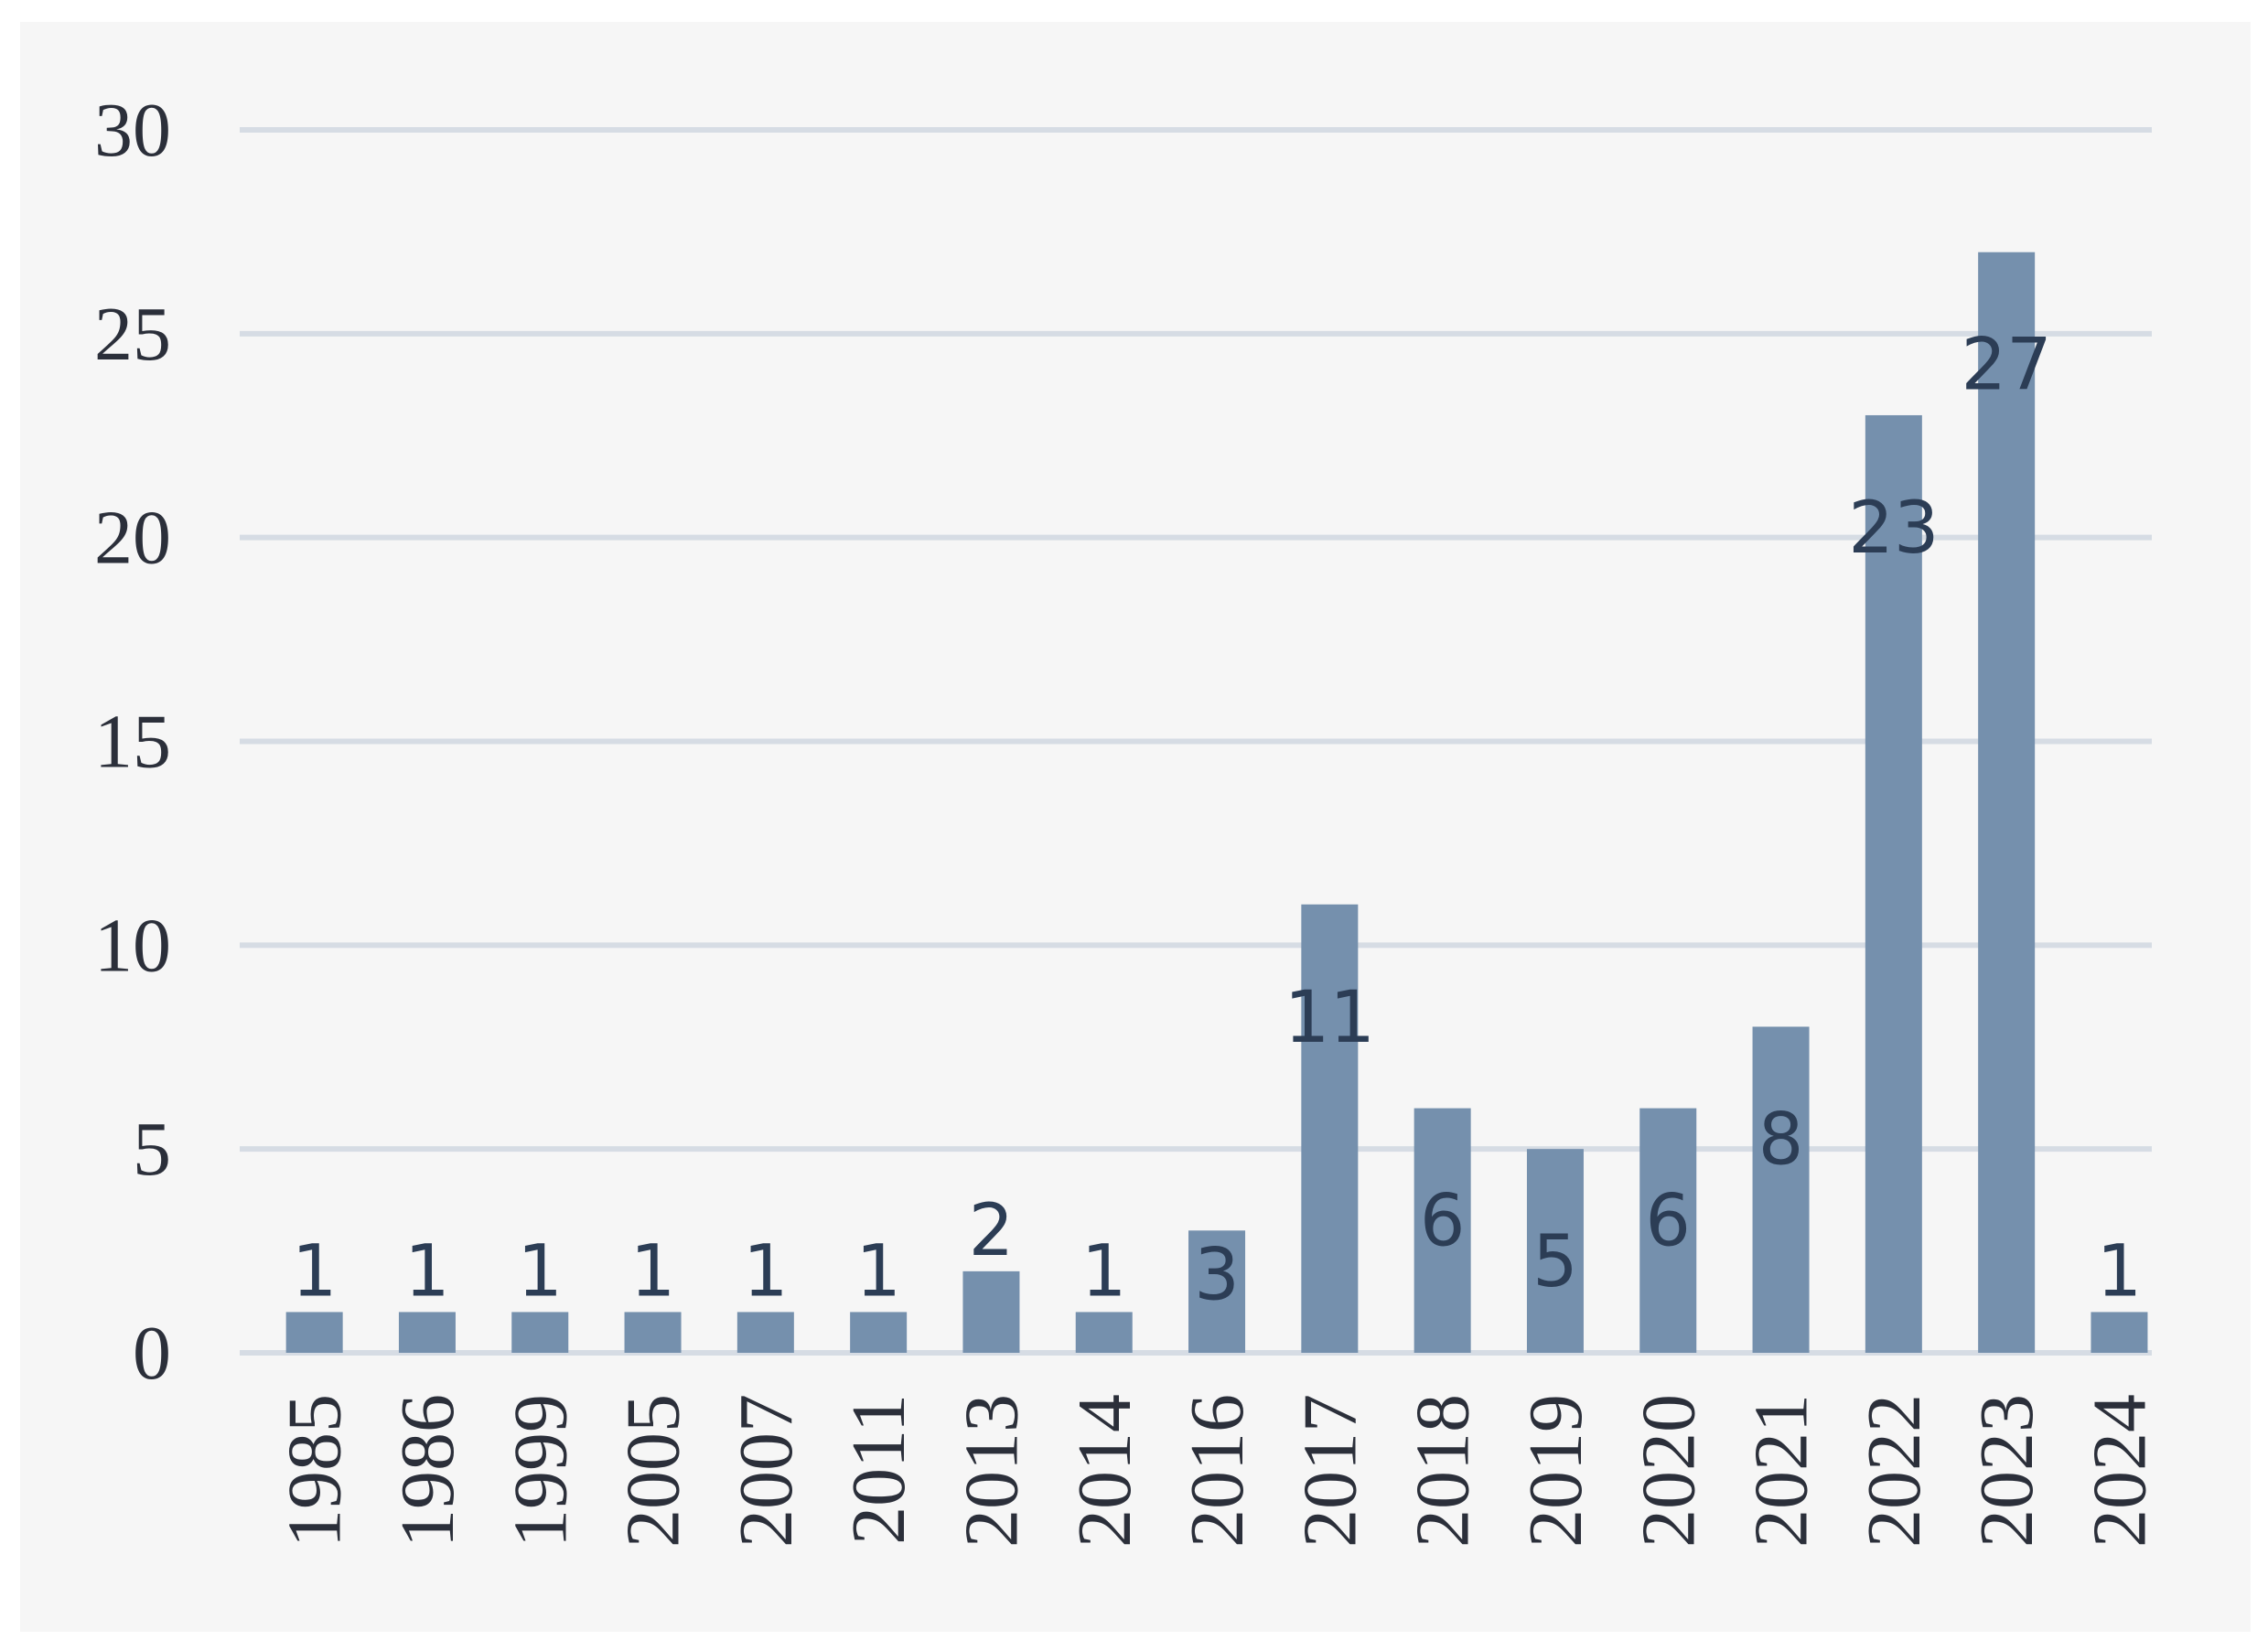  What do you see at coordinates (1894, 529) in the screenshot?
I see `data-label-2022: 23` at bounding box center [1894, 529].